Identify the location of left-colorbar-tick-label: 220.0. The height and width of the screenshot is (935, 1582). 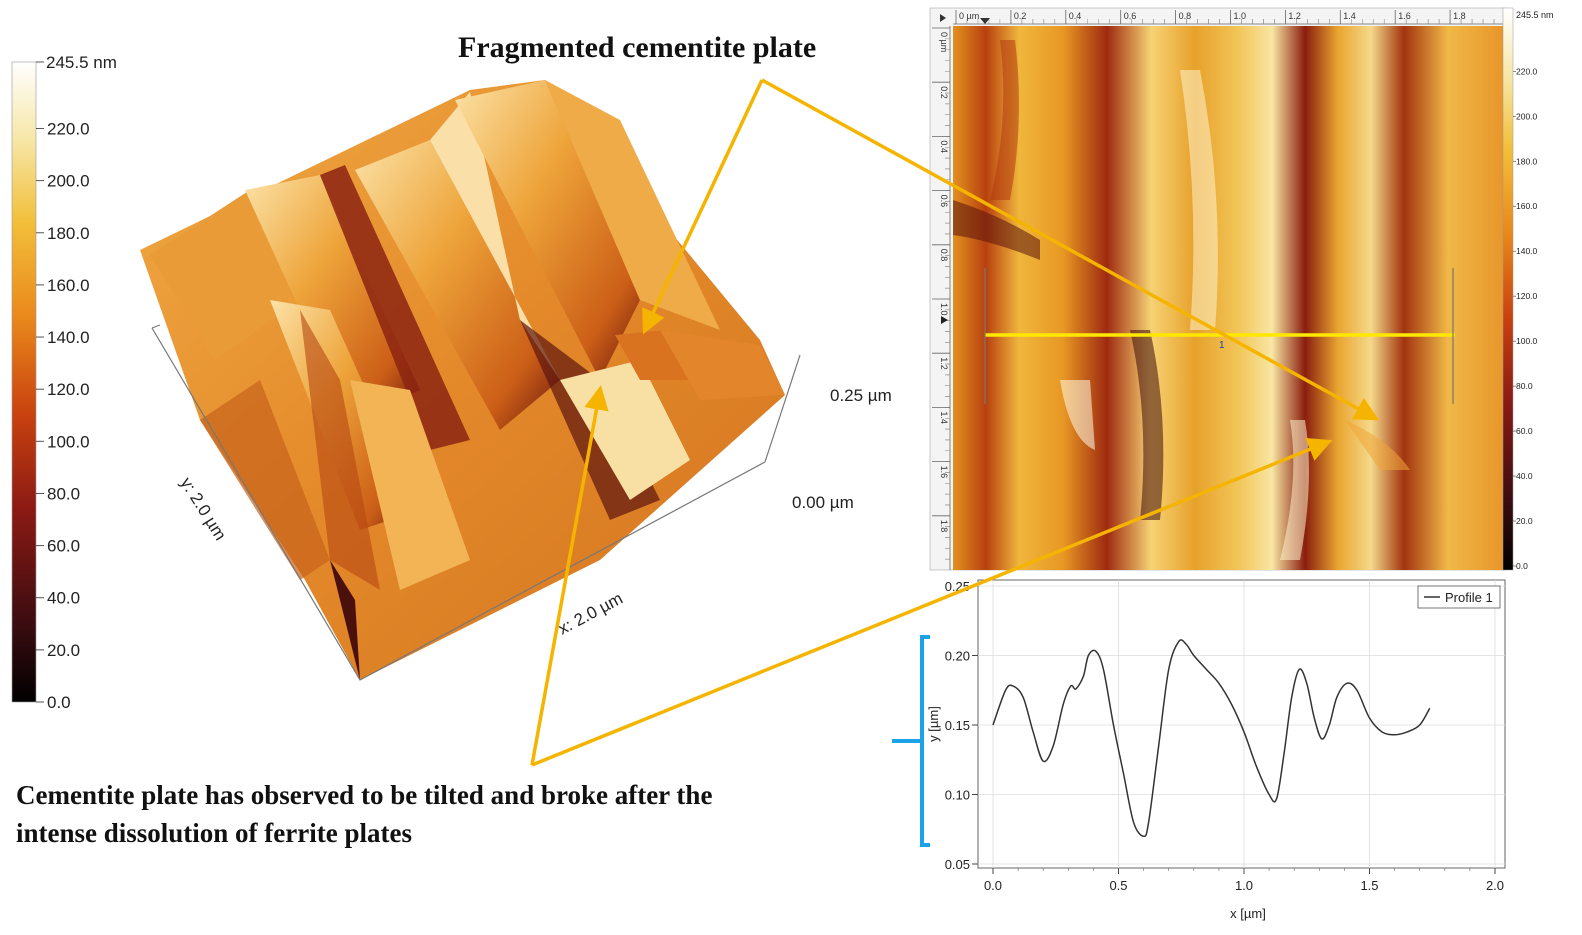
(68, 128).